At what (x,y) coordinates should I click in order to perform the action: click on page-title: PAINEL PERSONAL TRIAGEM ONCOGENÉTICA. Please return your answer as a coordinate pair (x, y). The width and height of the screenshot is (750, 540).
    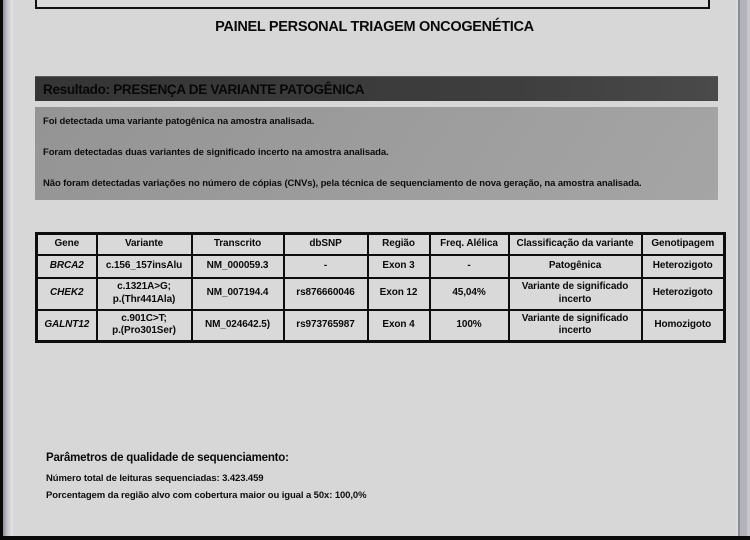
    Looking at the image, I should click on (374, 27).